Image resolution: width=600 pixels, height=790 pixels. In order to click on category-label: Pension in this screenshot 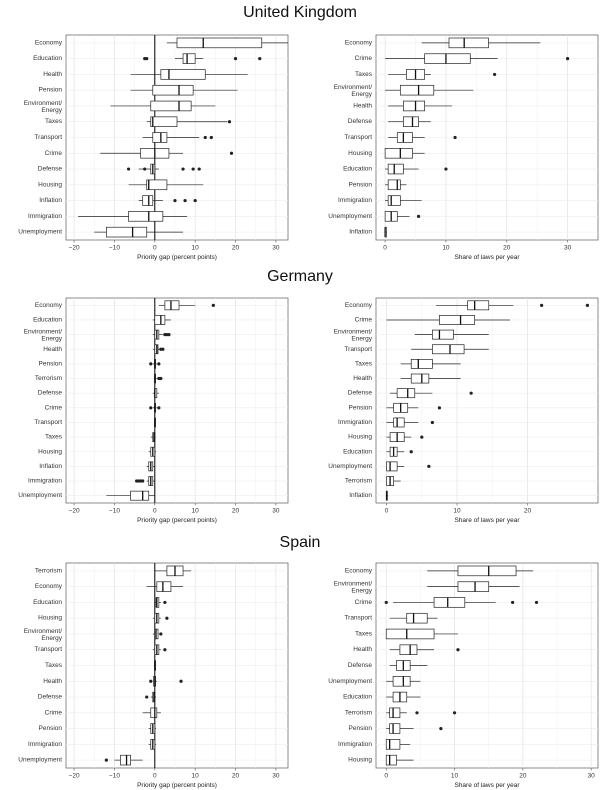, I will do `click(51, 363)`.